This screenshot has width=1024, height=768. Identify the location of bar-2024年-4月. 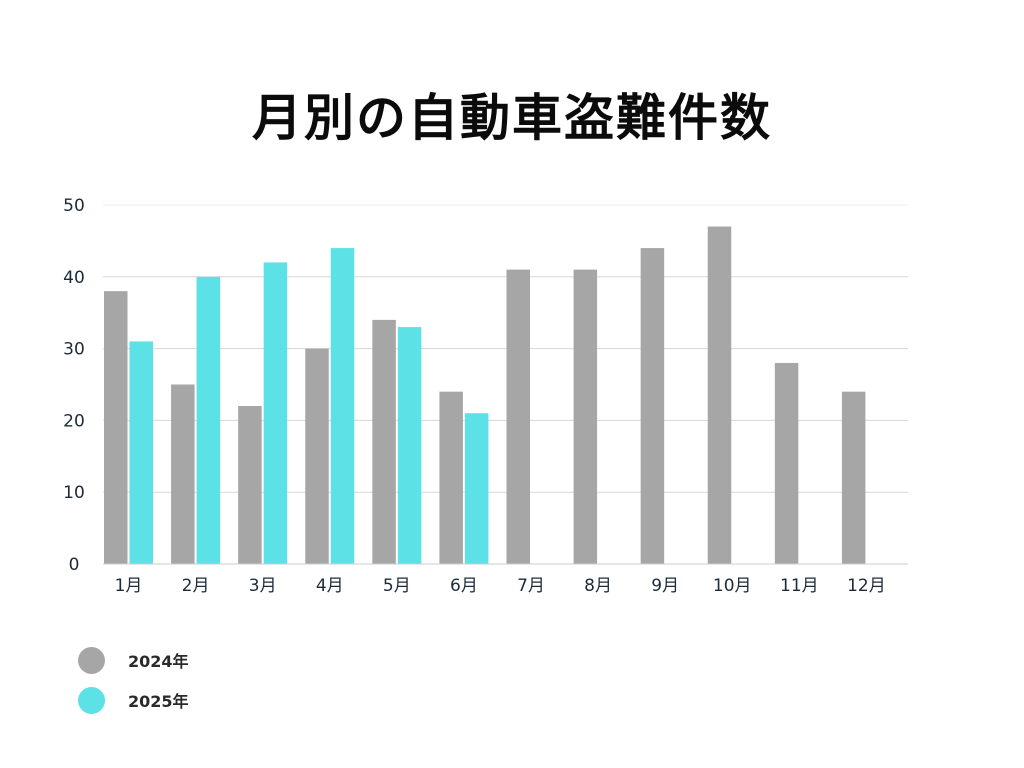
(317, 456).